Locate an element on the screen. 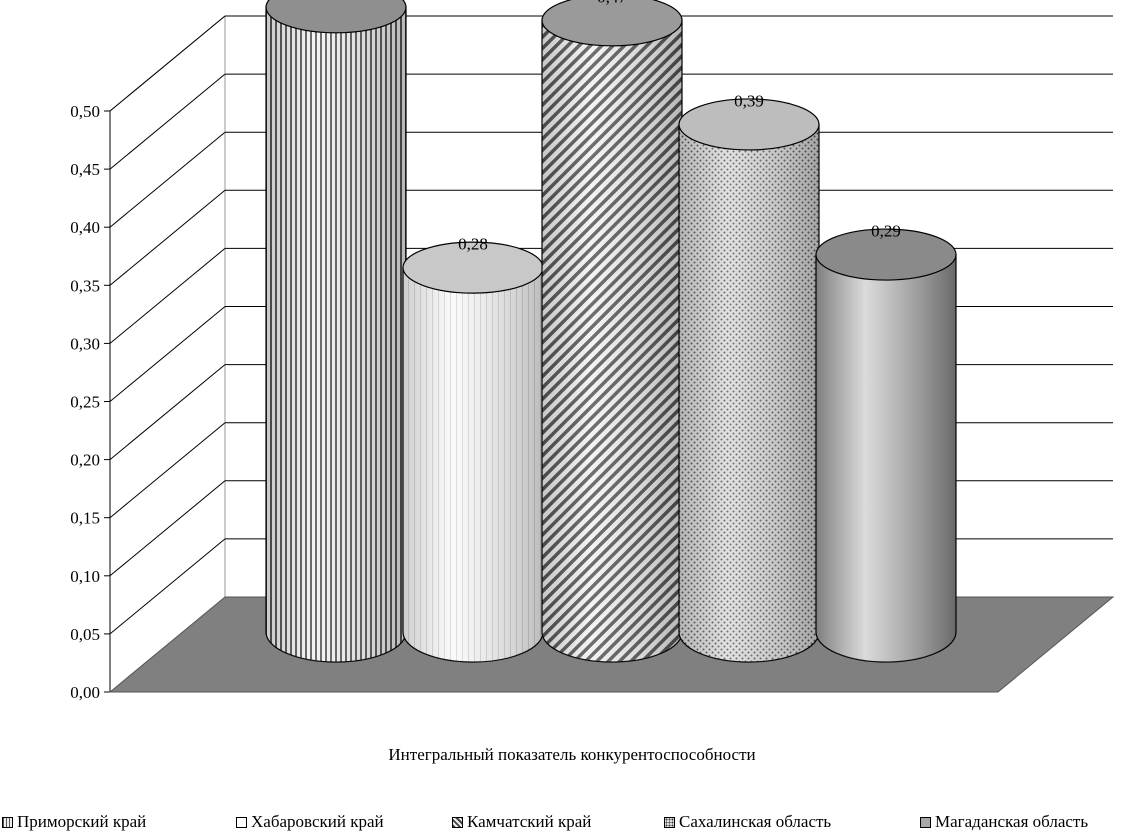 The image size is (1144, 834). legend-item: Хабаровский край is located at coordinates (310, 822).